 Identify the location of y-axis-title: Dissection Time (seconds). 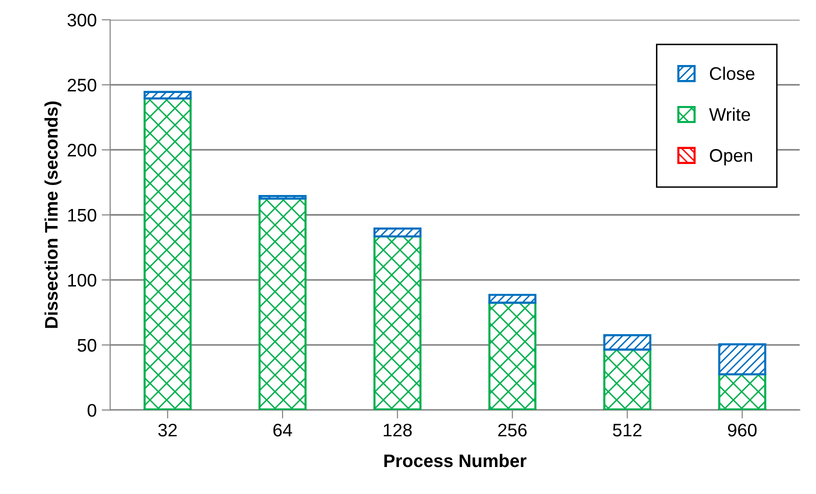
(53, 215).